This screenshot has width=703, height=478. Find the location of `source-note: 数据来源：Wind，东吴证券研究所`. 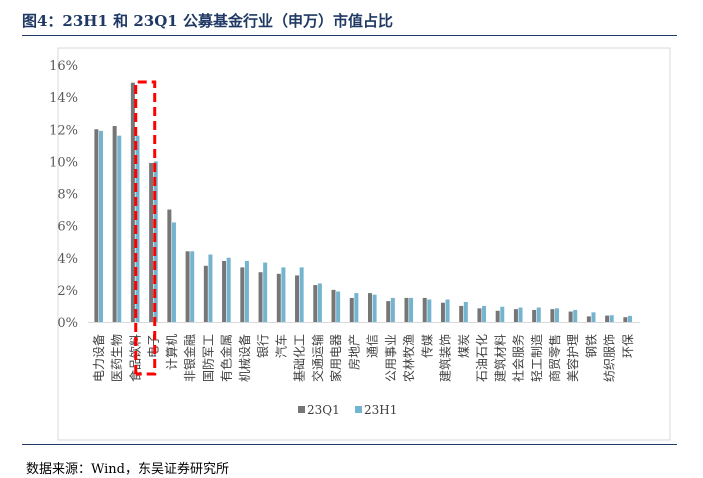

source-note: 数据来源：Wind，东吴证券研究所 is located at coordinates (127, 469).